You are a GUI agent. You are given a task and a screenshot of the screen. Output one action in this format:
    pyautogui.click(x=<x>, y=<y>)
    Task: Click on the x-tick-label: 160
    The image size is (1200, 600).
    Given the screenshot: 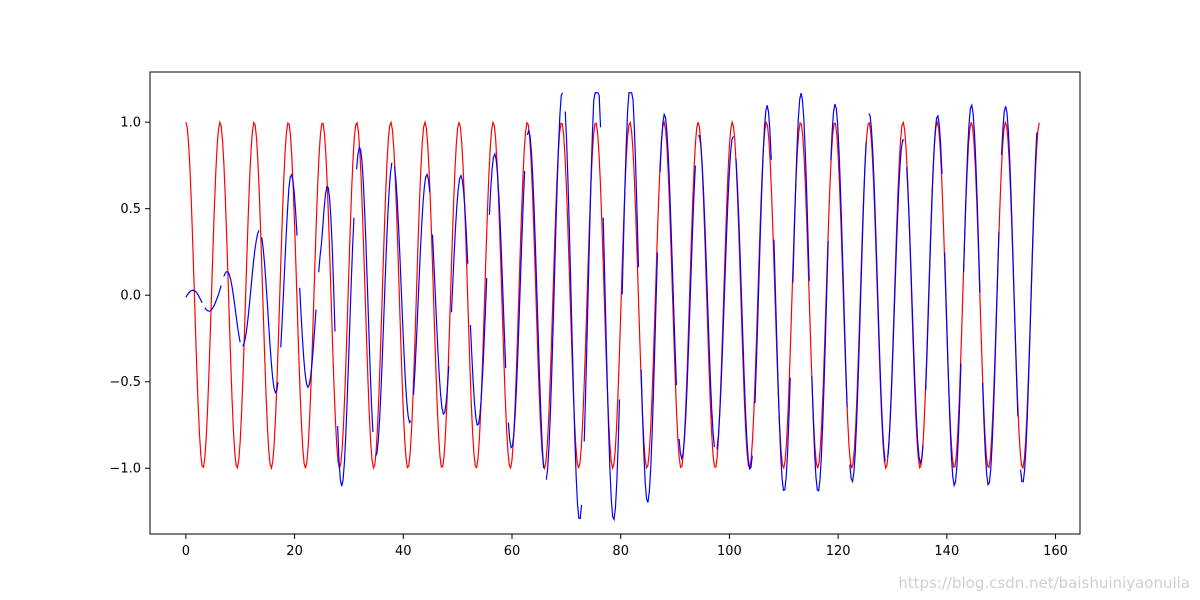 What is the action you would take?
    pyautogui.click(x=1055, y=551)
    